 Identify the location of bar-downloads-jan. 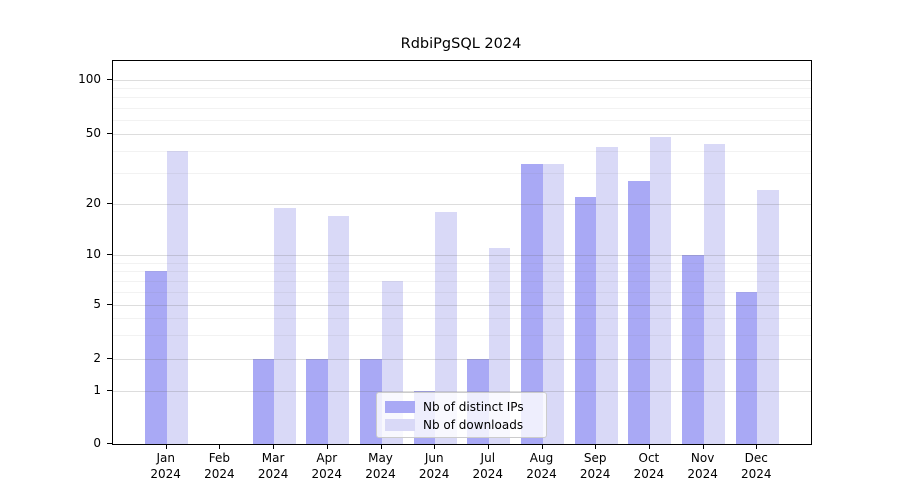
(177, 297).